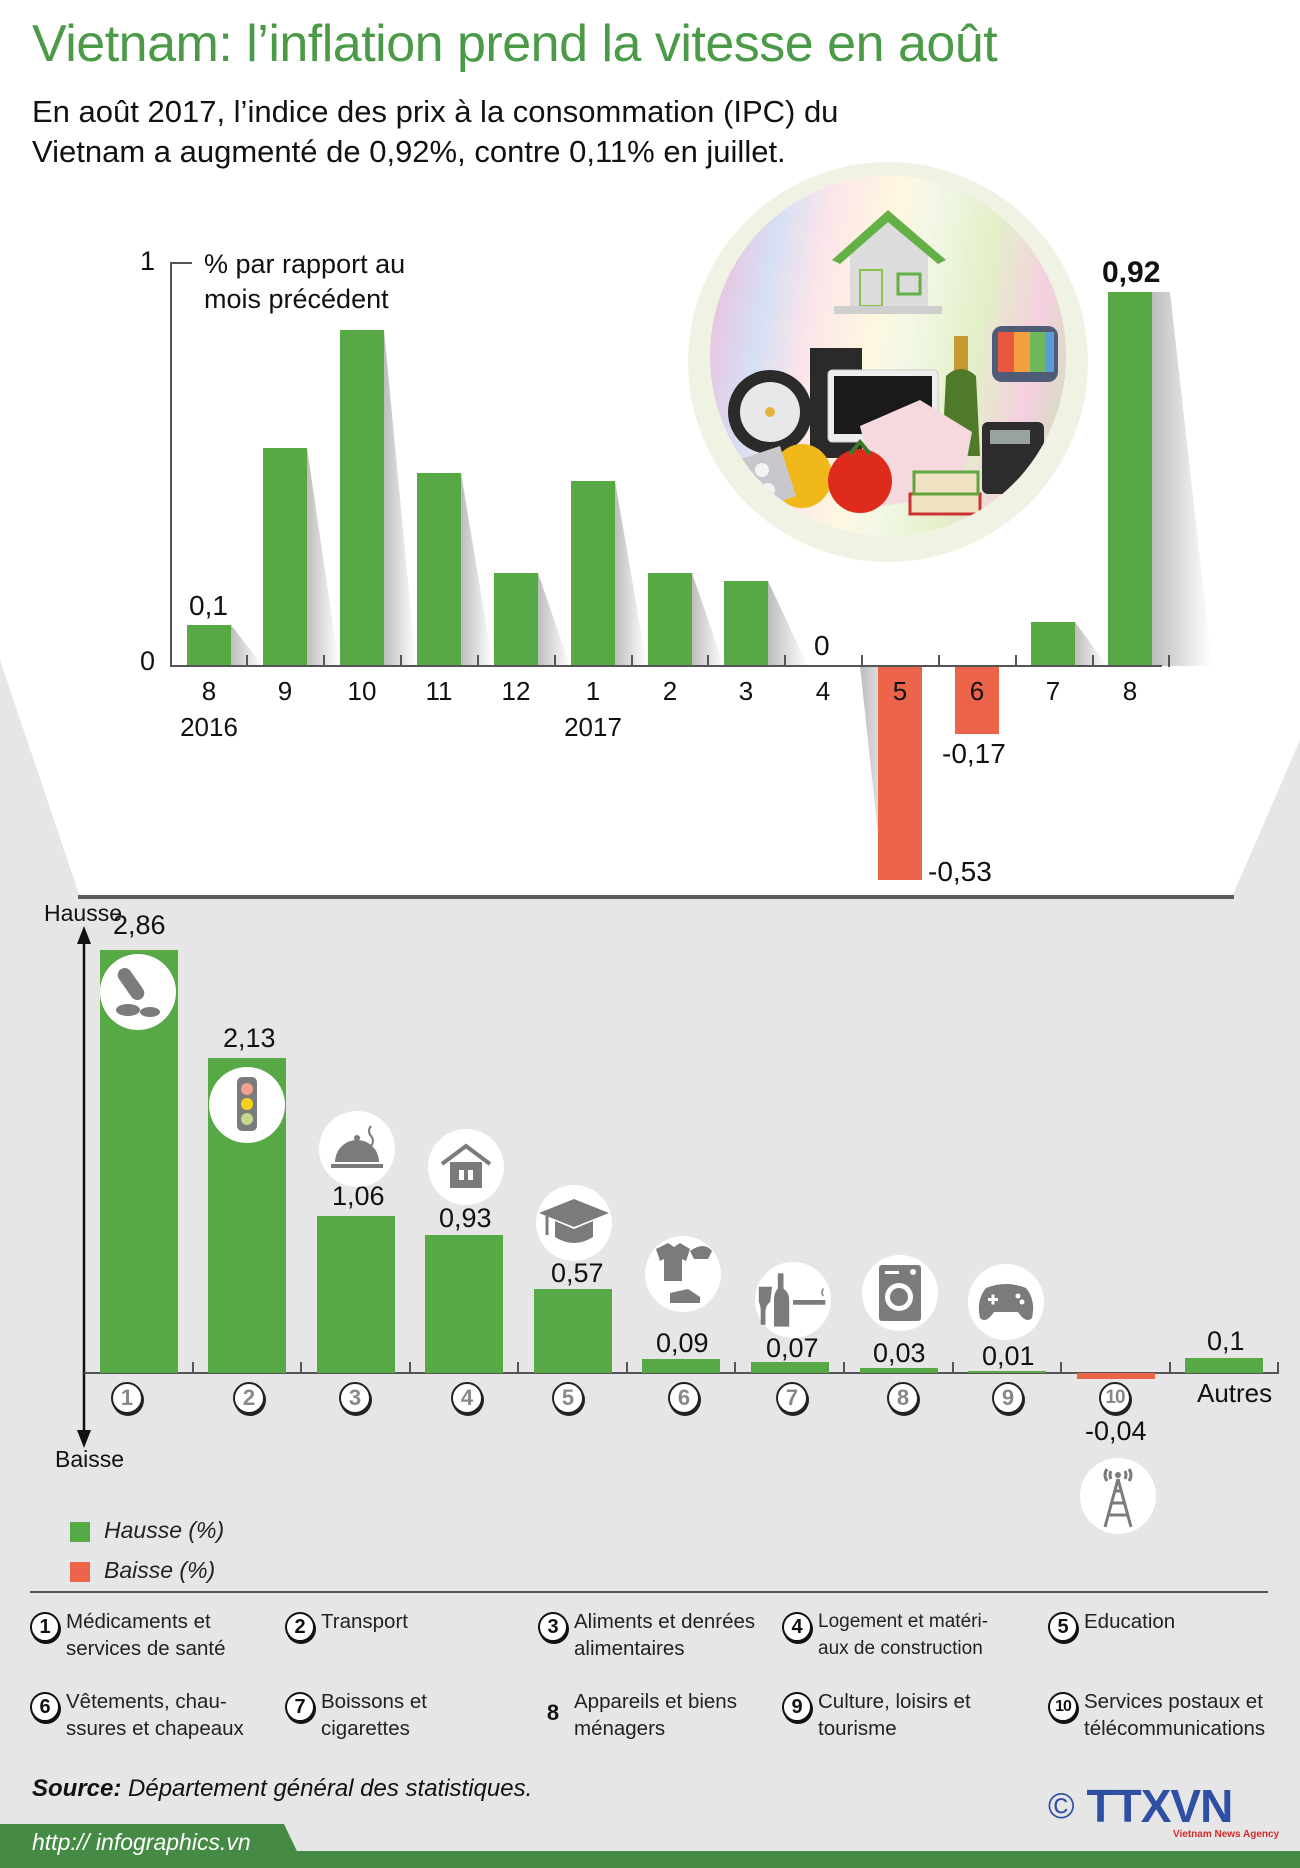 The image size is (1300, 1868). Describe the element at coordinates (793, 1300) in the screenshot. I see `wine-cigarette-icon` at that location.